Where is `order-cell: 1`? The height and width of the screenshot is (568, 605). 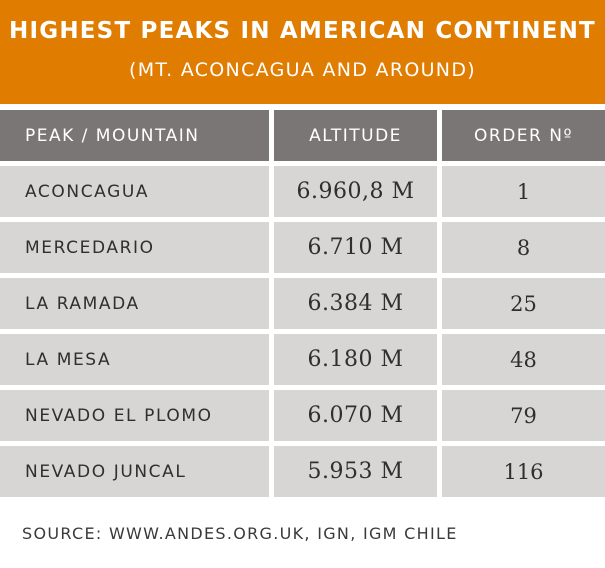 order-cell: 1 is located at coordinates (523, 191).